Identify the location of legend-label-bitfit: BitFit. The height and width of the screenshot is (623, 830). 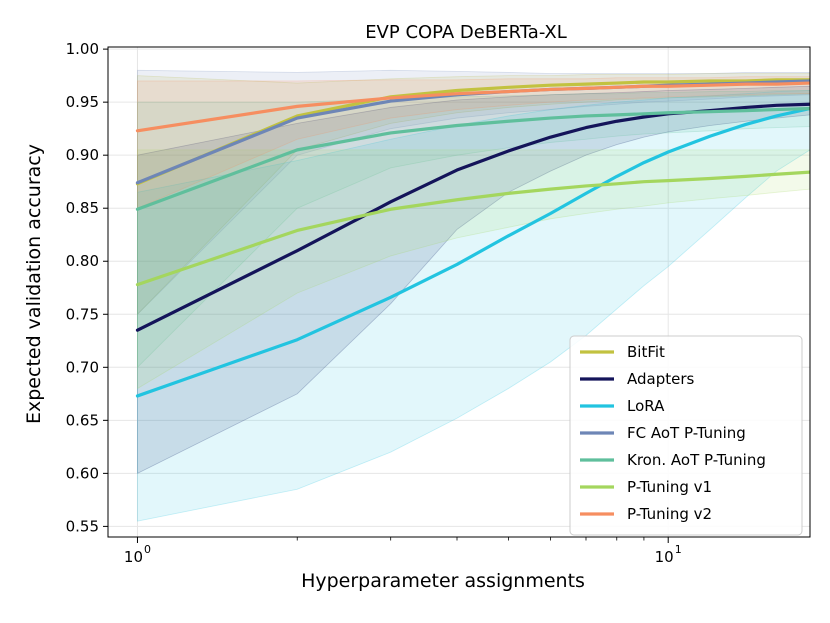
(646, 352).